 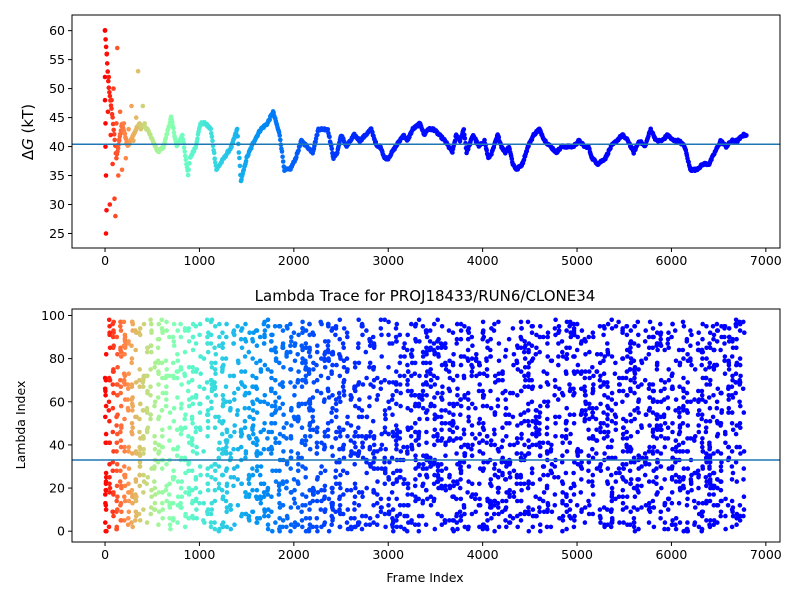 I want to click on y-tick-label: 55, so click(x=57, y=59).